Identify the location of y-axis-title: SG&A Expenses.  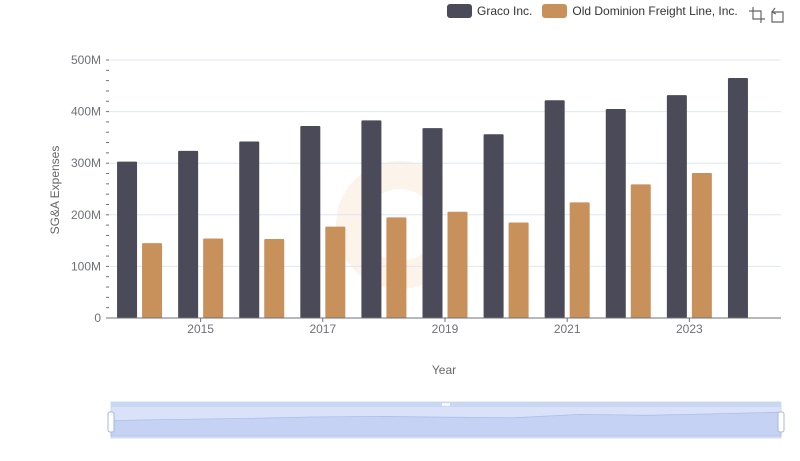
(55, 190).